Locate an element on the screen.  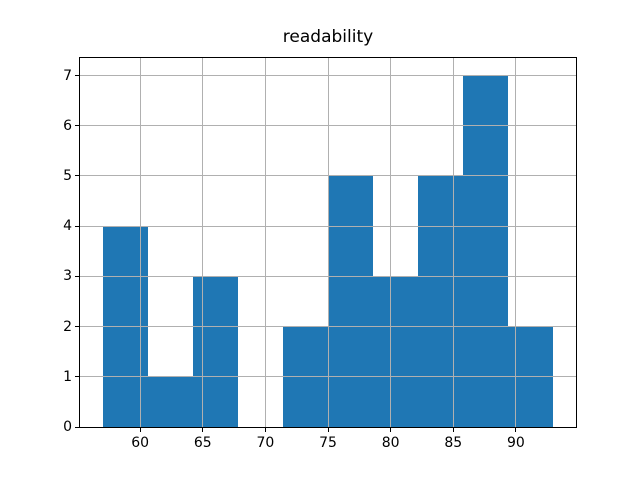
x-tick-label: 80 is located at coordinates (390, 443).